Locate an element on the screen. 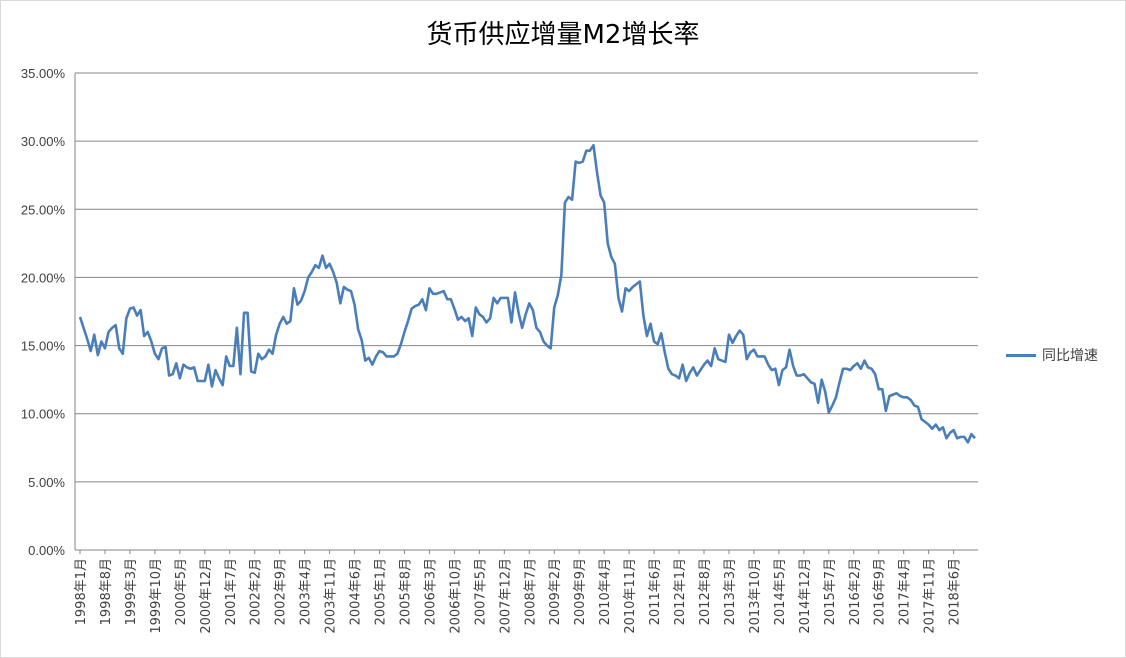 The width and height of the screenshot is (1126, 658). y-tick-label: 10.00% is located at coordinates (43, 414).